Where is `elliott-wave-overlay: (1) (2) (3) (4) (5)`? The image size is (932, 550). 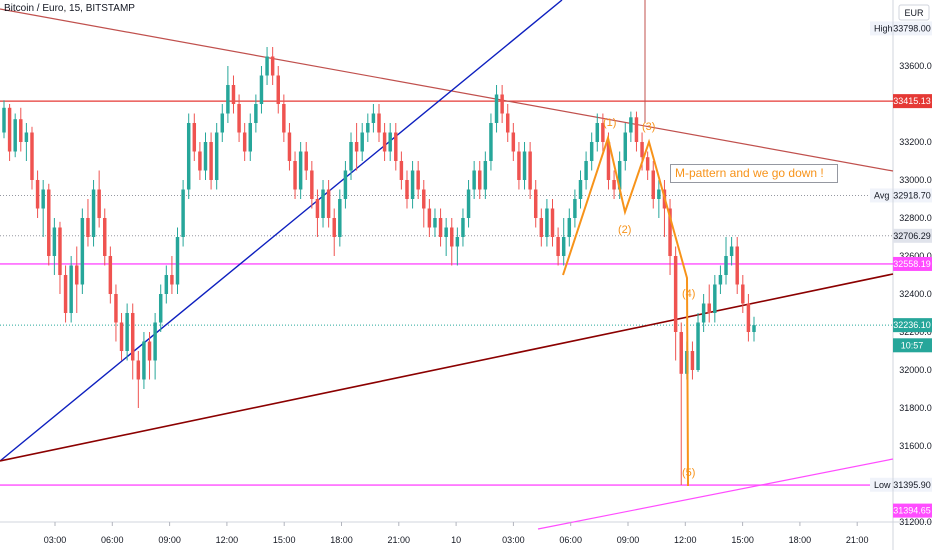
elliott-wave-overlay: (1) (2) (3) (4) (5) is located at coordinates (628, 302).